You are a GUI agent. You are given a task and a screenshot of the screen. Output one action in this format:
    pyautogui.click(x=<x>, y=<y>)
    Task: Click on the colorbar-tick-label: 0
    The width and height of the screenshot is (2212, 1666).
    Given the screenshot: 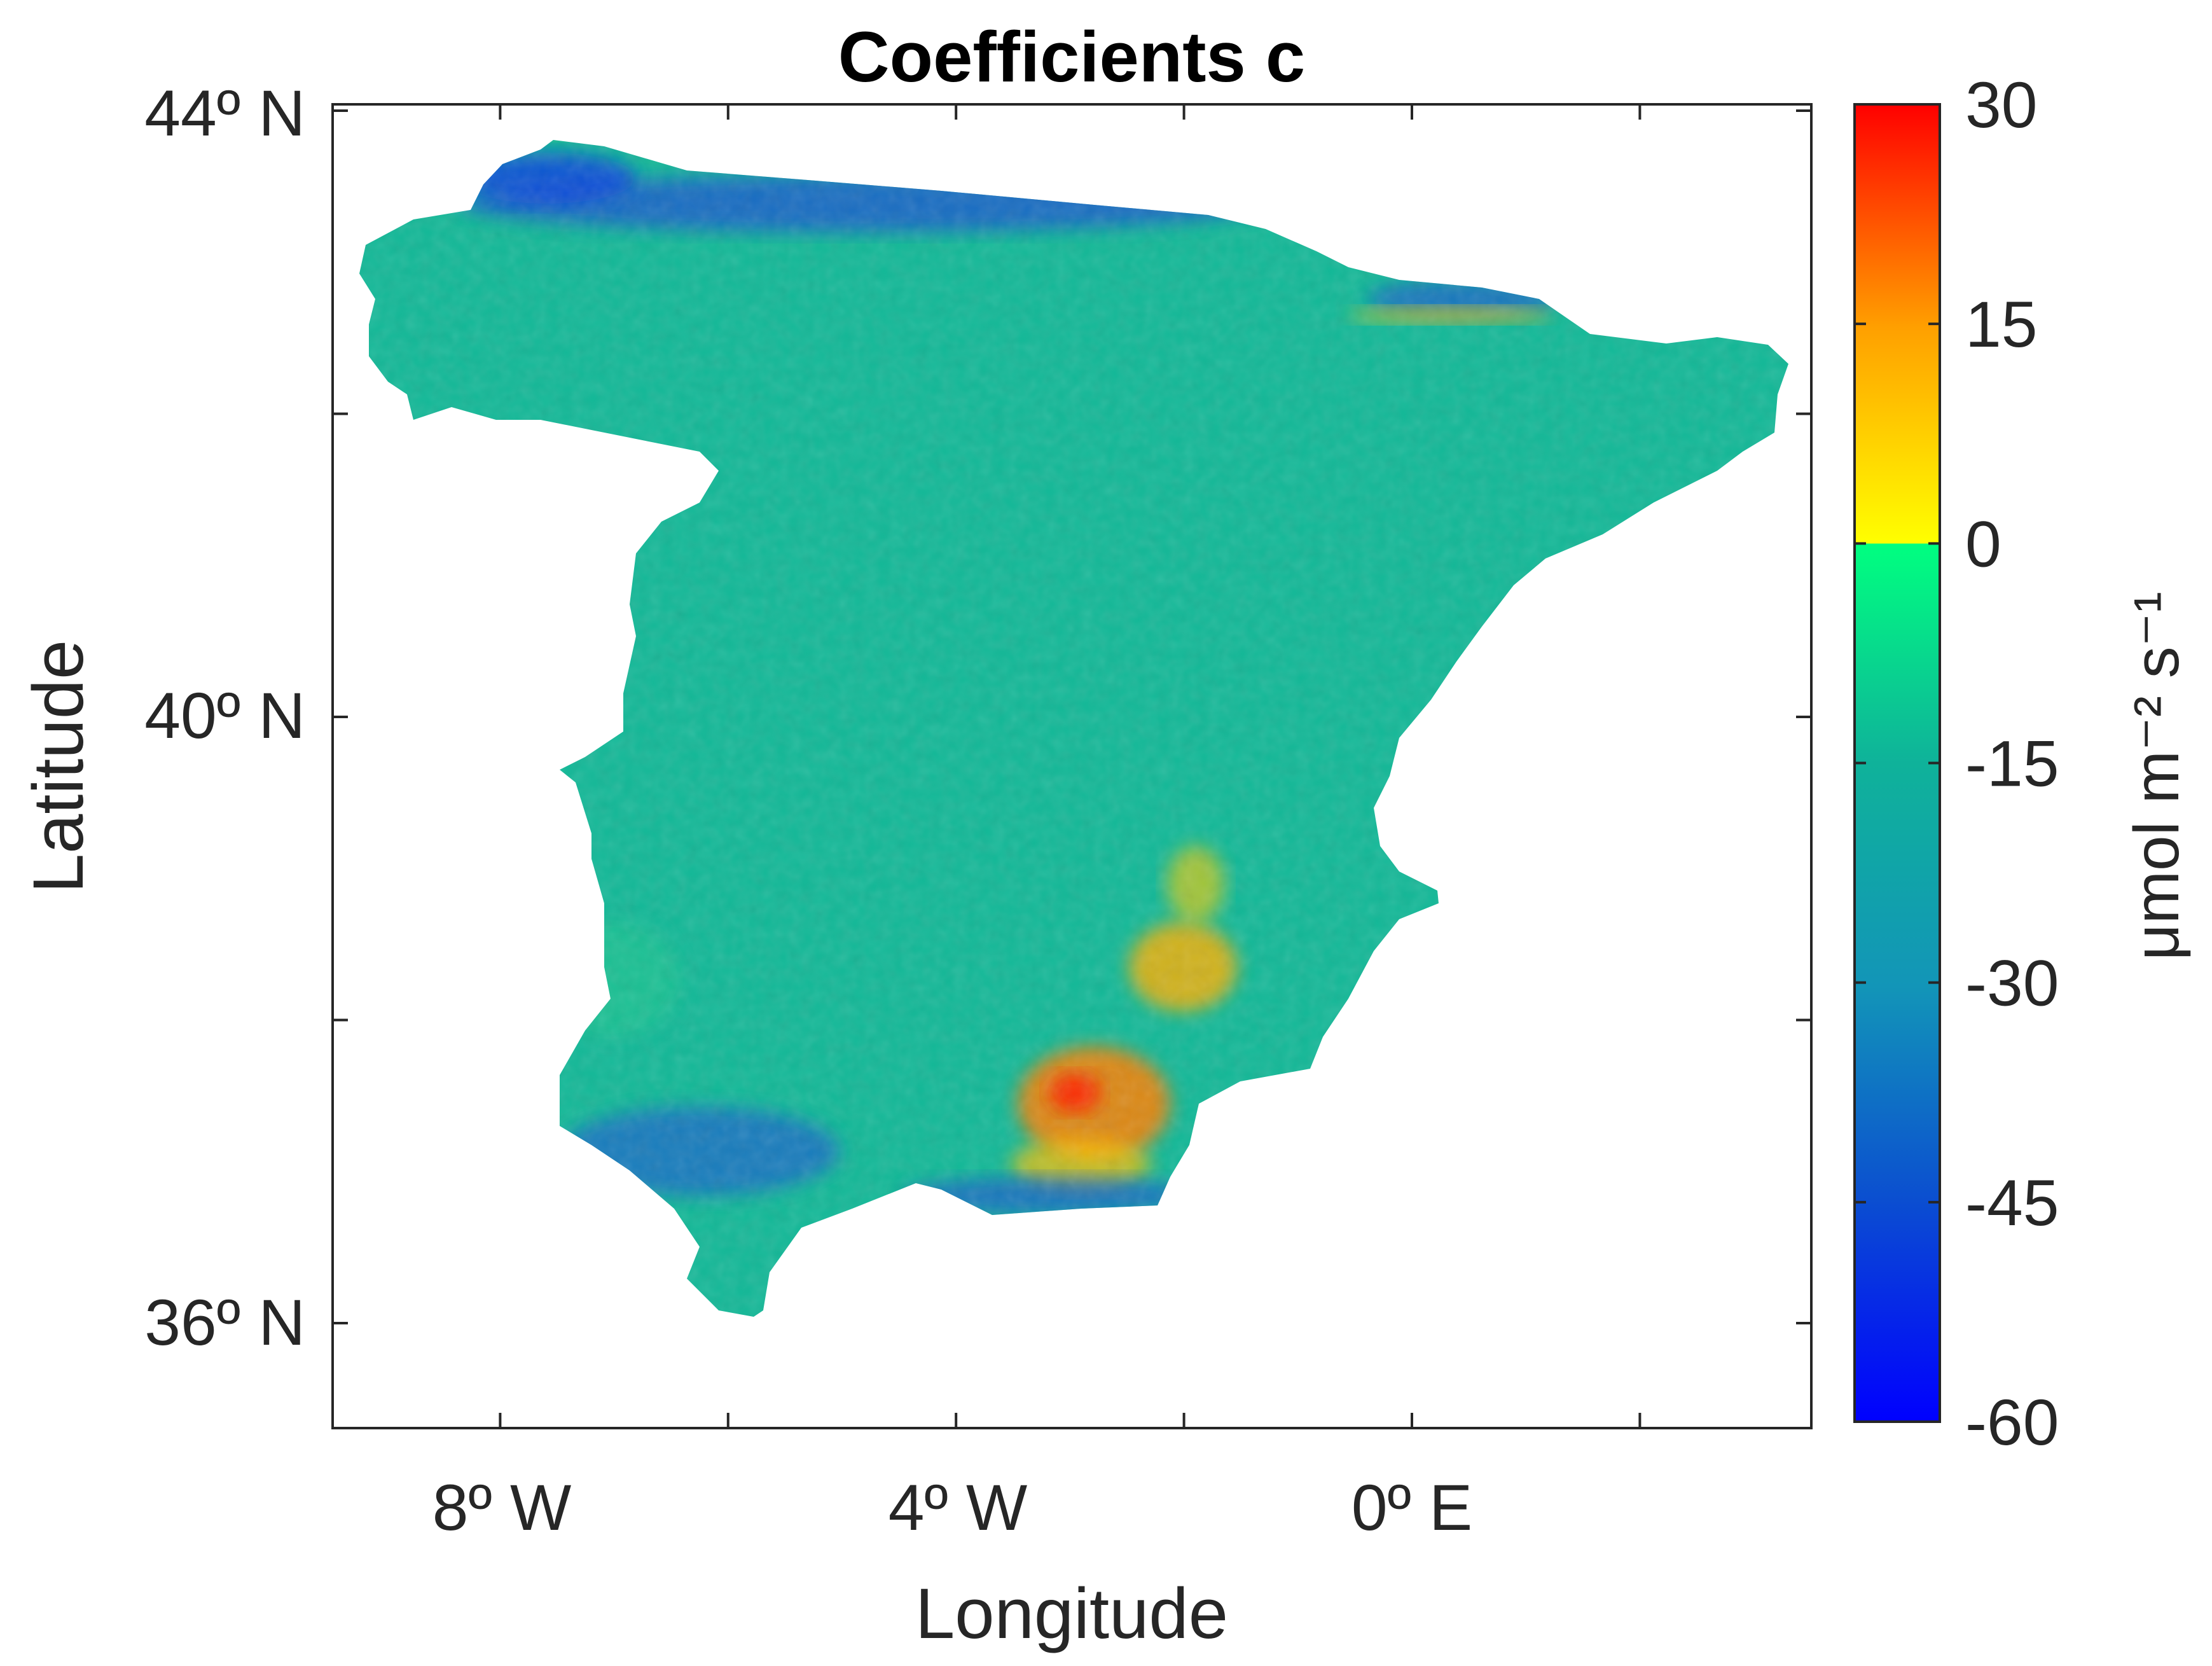 What is the action you would take?
    pyautogui.click(x=1983, y=544)
    